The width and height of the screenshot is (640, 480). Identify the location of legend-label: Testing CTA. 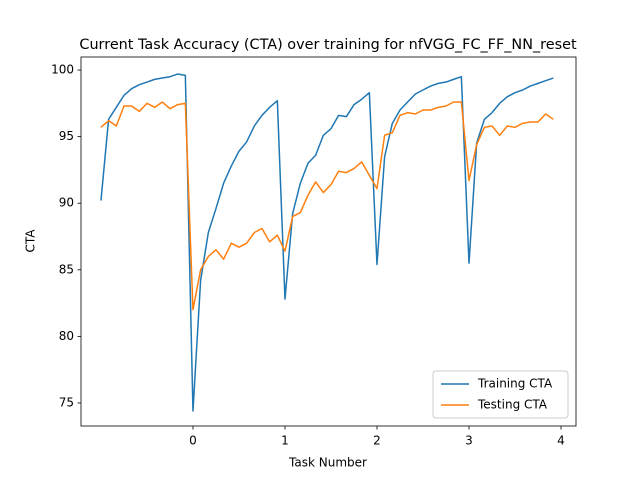
(512, 405).